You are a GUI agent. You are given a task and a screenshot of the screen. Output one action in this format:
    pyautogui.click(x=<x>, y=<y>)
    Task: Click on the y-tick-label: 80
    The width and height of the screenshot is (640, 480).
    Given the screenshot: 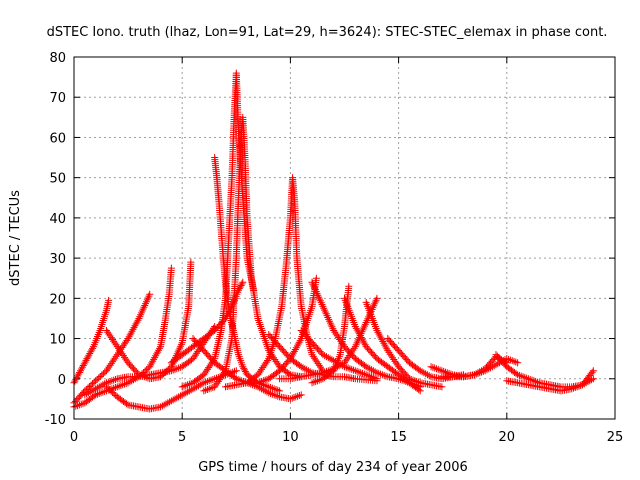 What is the action you would take?
    pyautogui.click(x=57, y=58)
    